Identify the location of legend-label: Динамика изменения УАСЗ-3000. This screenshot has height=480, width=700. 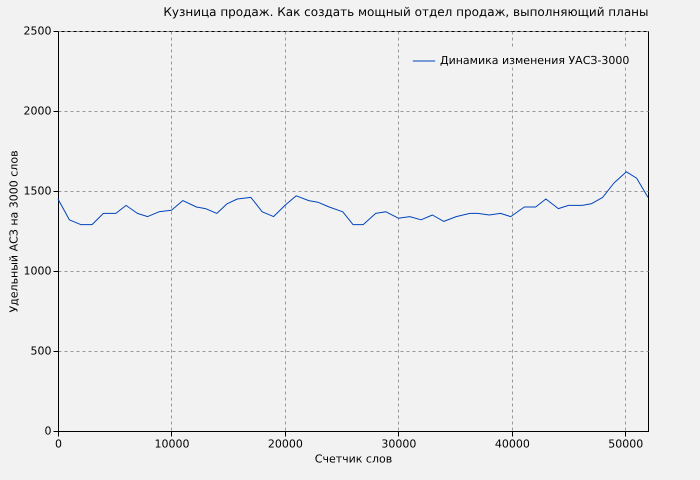
(535, 60).